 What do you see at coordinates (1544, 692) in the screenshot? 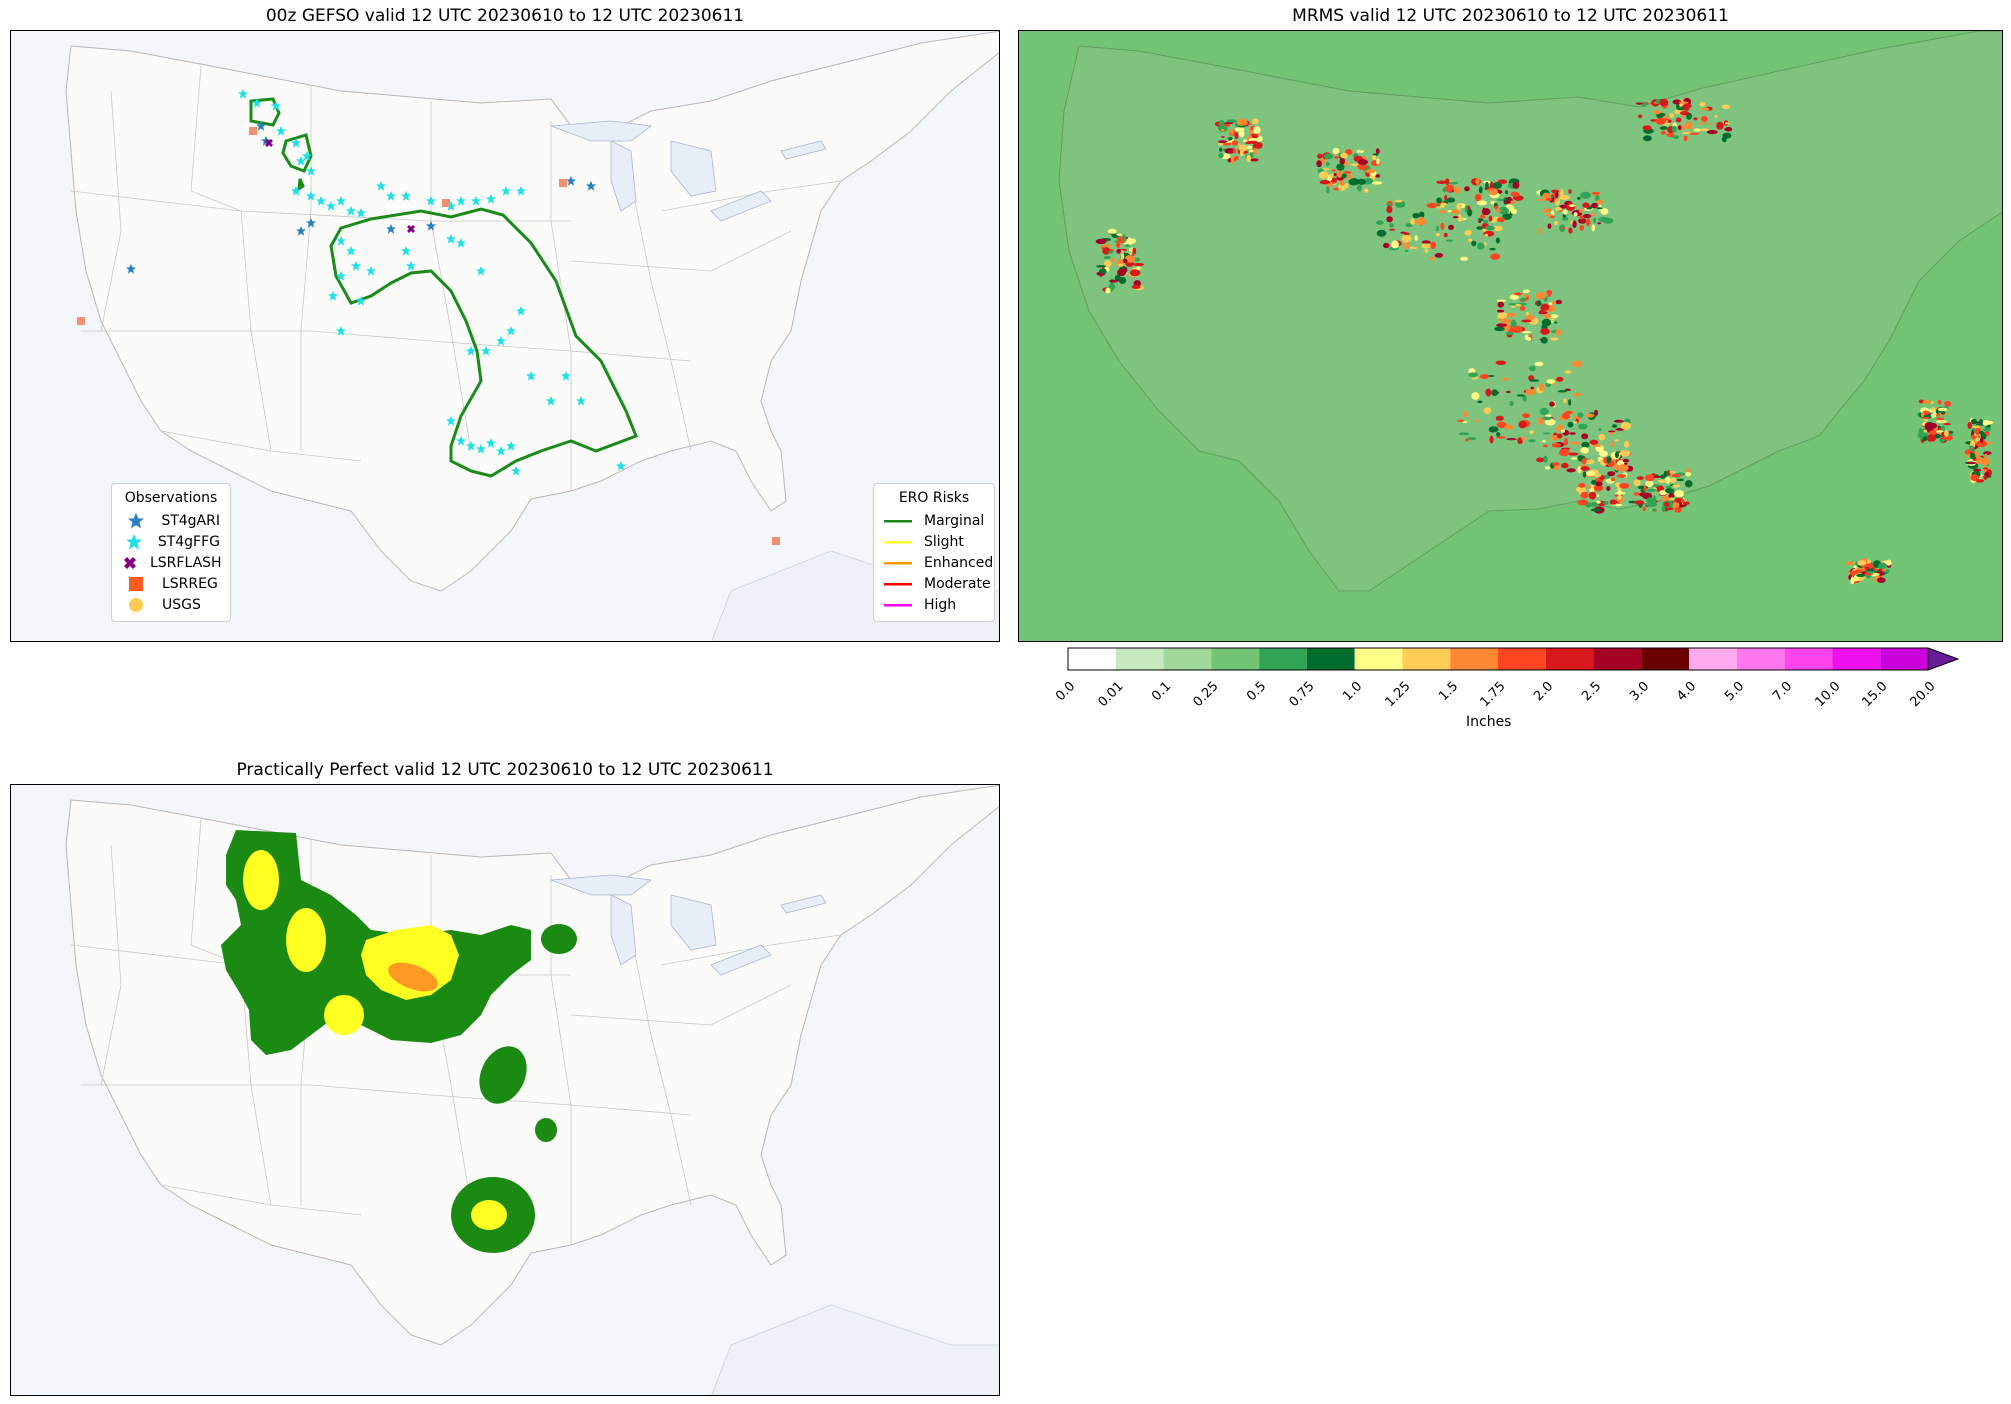
I see `colorbar-tick-label: 2.0` at bounding box center [1544, 692].